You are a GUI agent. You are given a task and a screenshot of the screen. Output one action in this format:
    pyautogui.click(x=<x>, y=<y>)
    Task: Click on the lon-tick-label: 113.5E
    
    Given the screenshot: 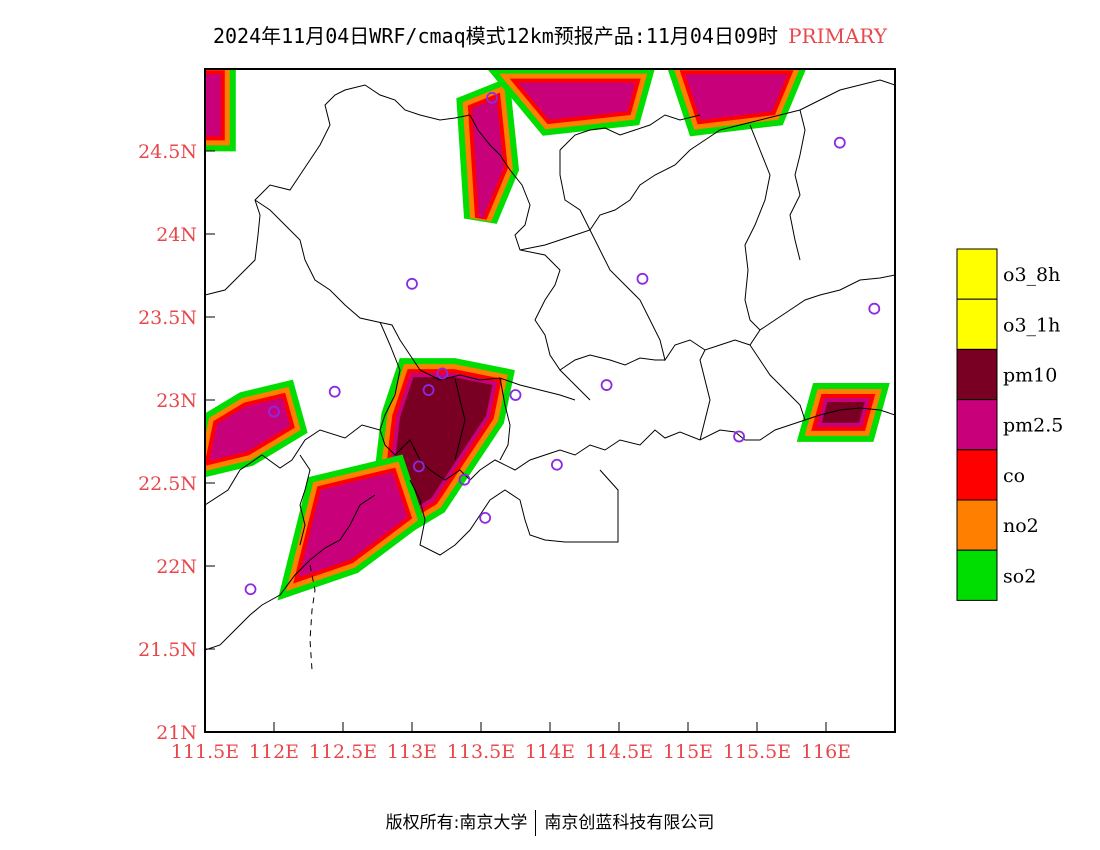 What is the action you would take?
    pyautogui.click(x=481, y=752)
    